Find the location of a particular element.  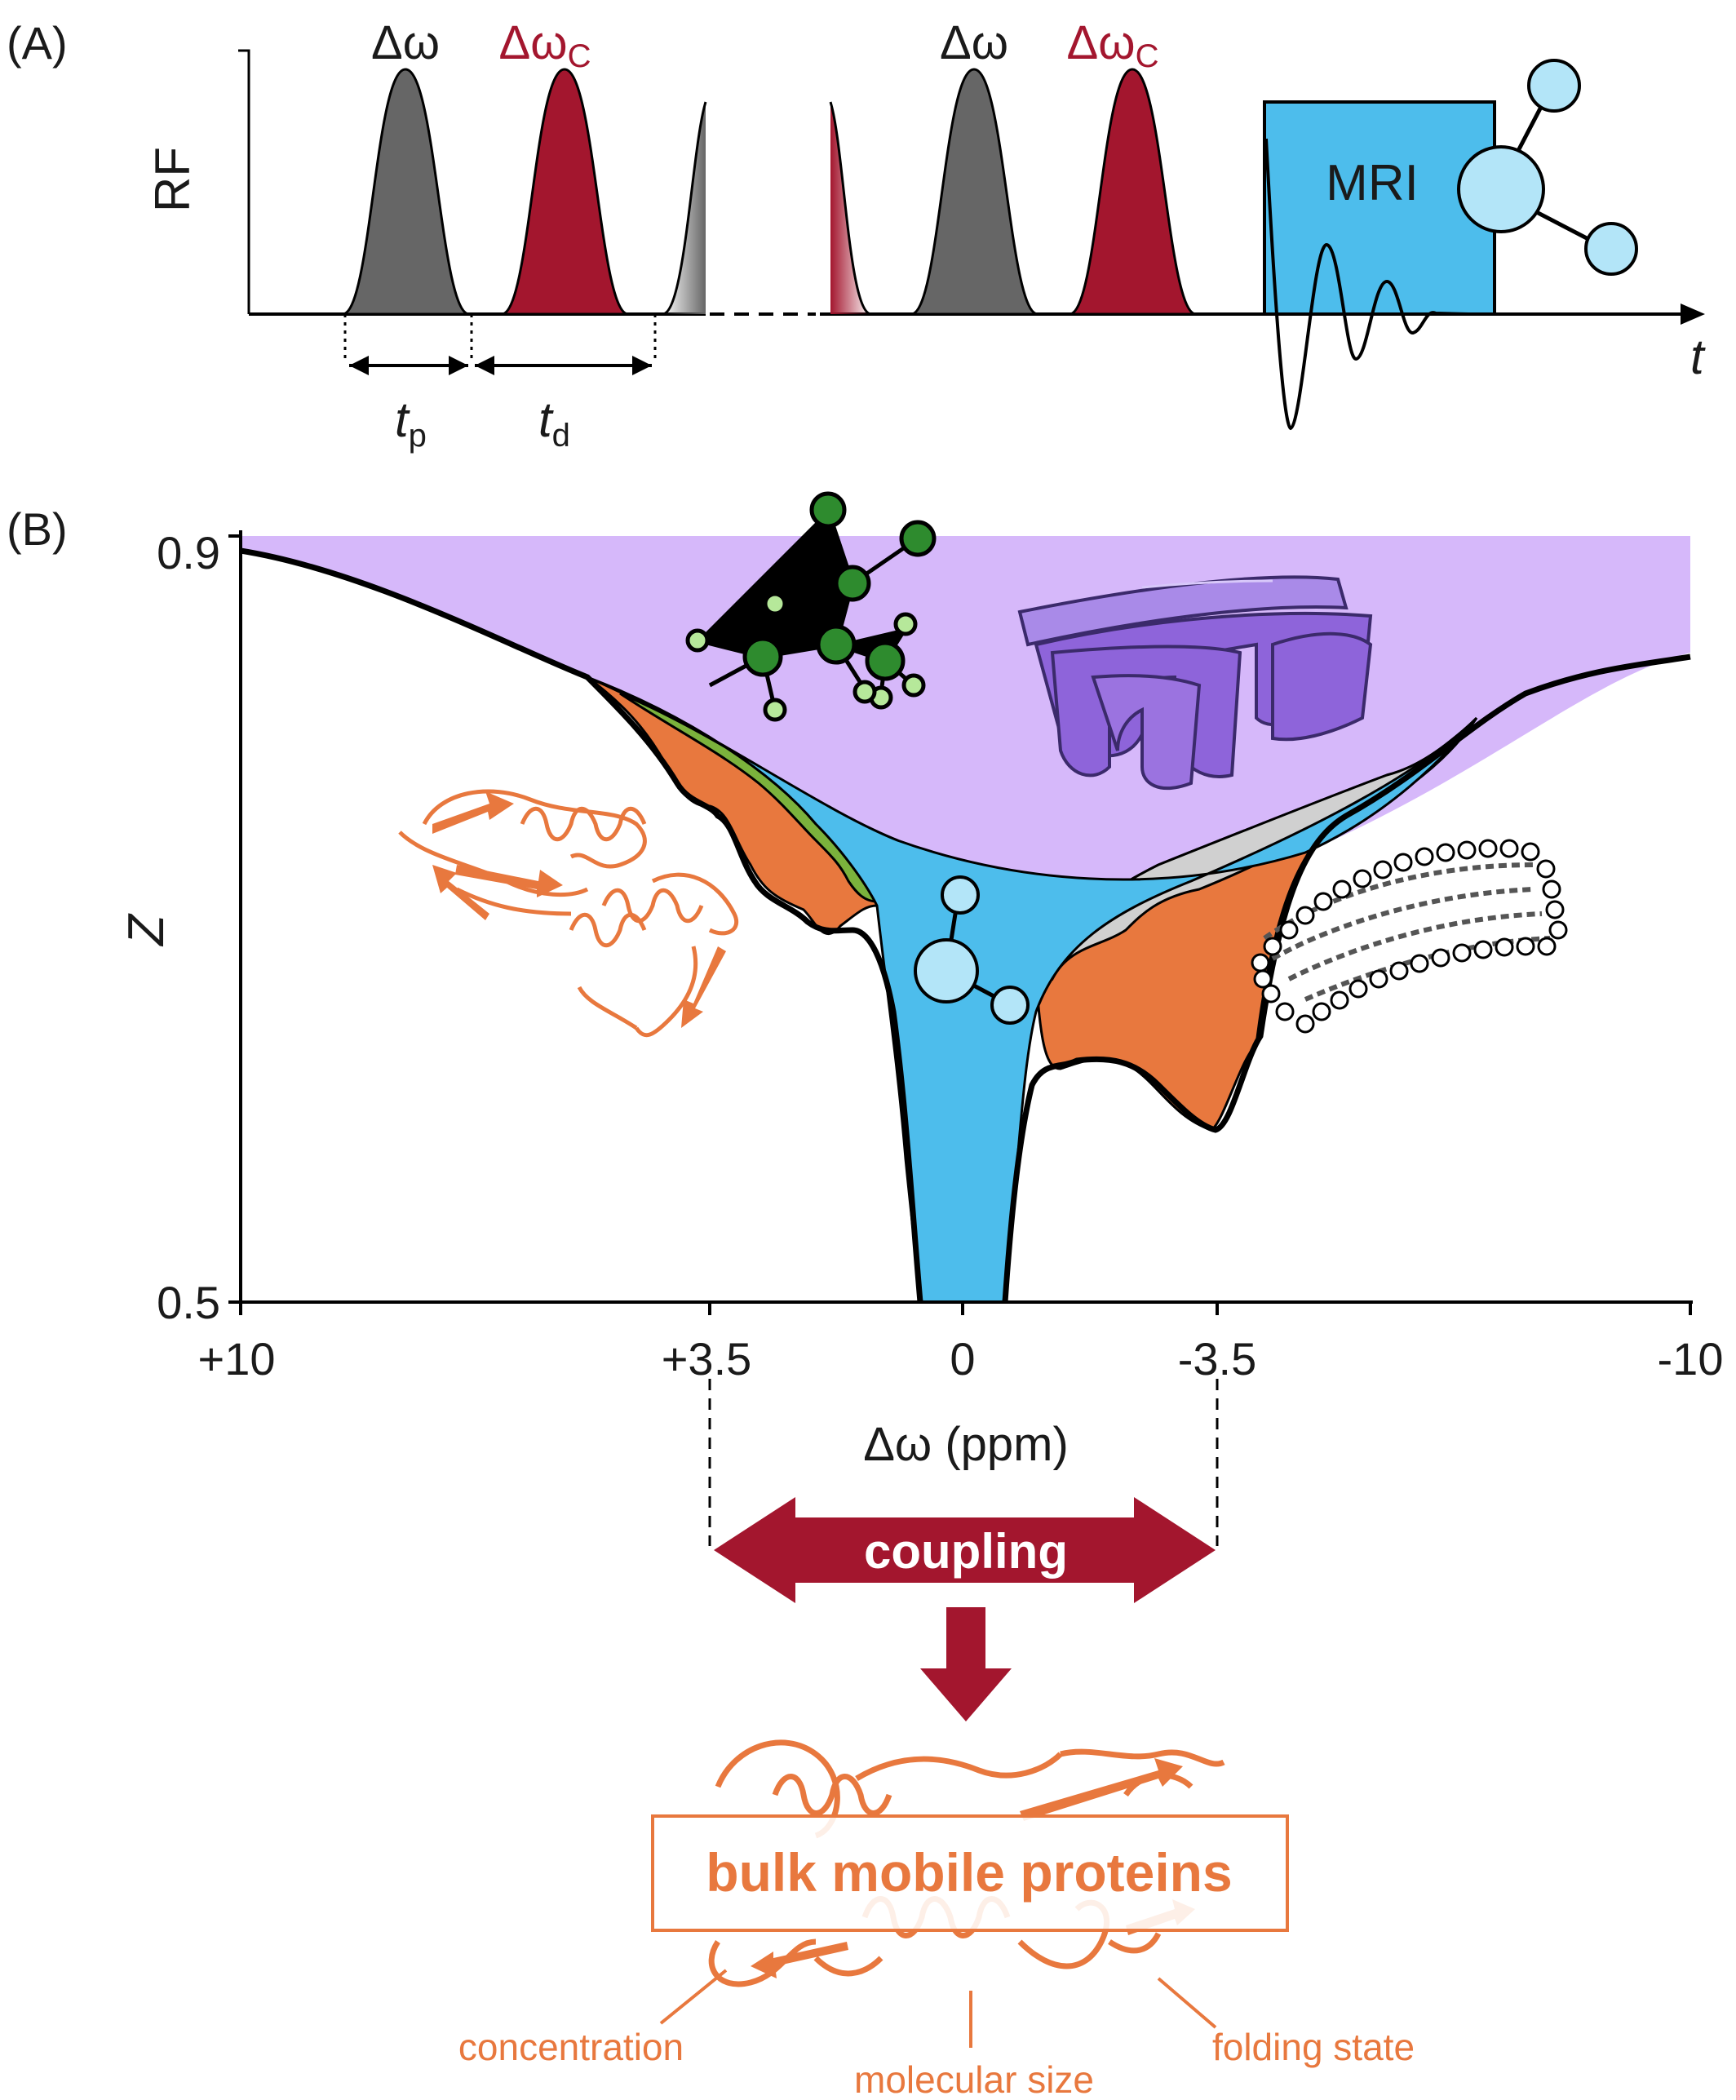

tp-arrow-head-right is located at coordinates (458, 365).